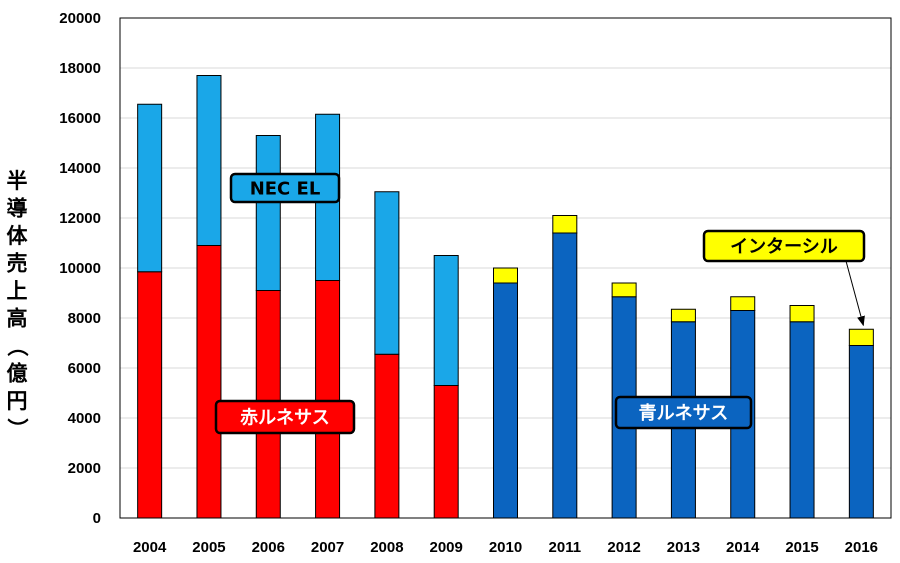 The image size is (900, 563). I want to click on y-label-char: 体, so click(18, 236).